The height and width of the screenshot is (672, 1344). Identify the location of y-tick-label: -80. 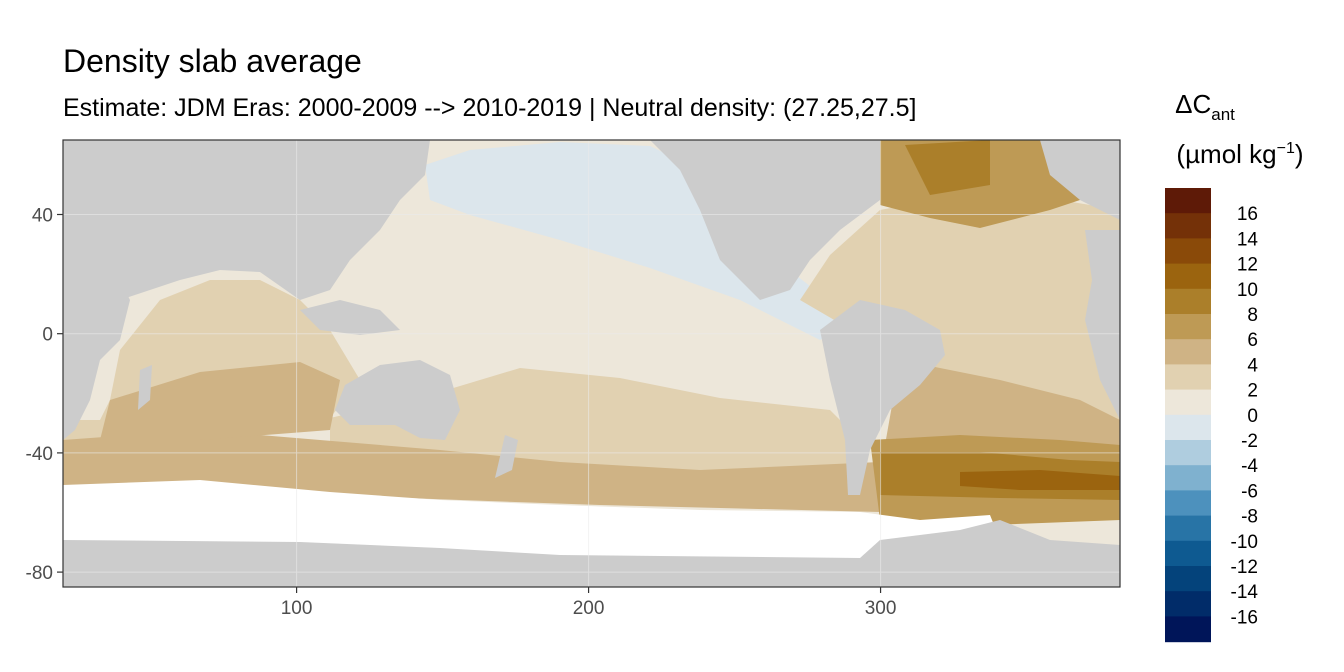
(39, 573).